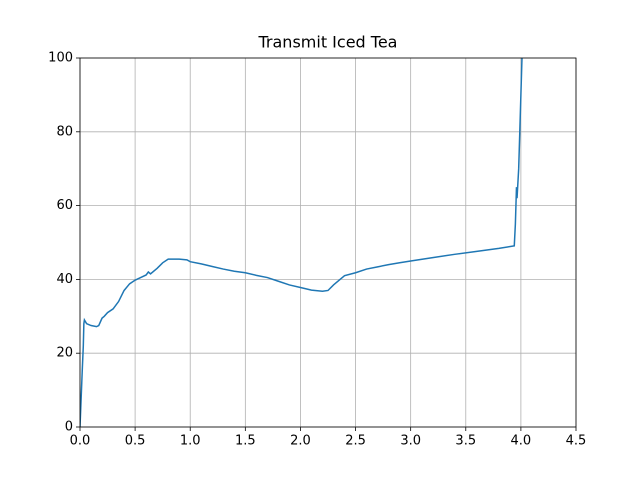 Image resolution: width=640 pixels, height=480 pixels. Describe the element at coordinates (60, 58) in the screenshot. I see `y-tick-label: 100` at that location.